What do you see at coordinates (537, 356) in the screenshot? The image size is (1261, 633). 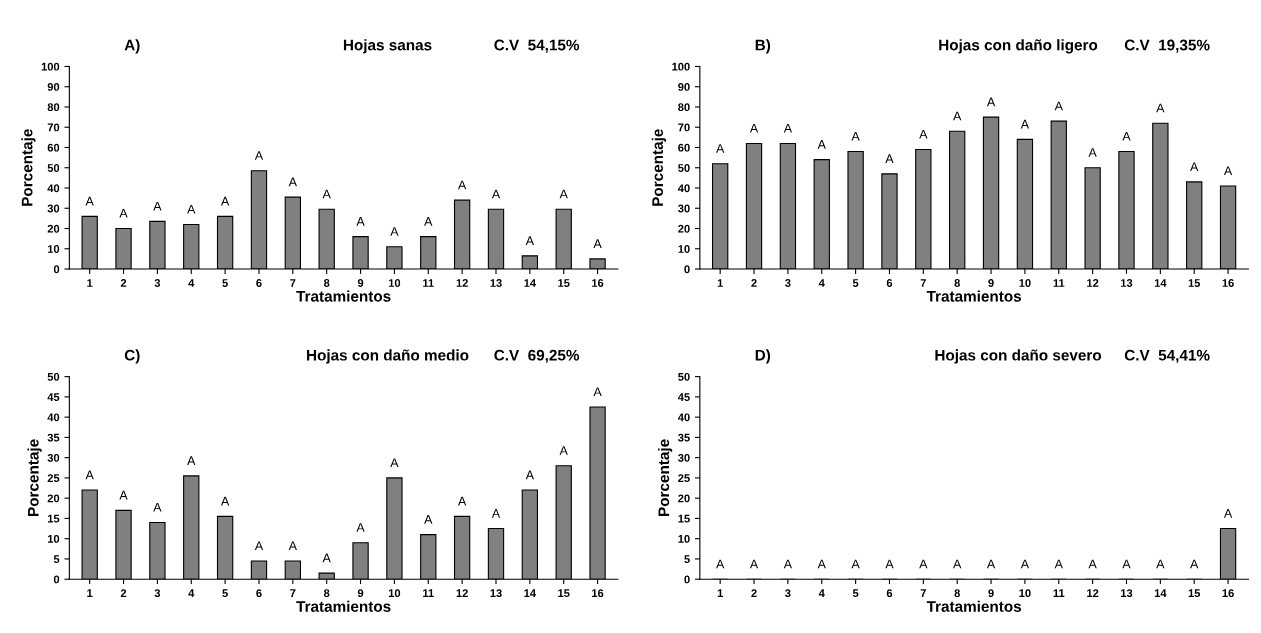 I see `text: C.V 69,25%` at bounding box center [537, 356].